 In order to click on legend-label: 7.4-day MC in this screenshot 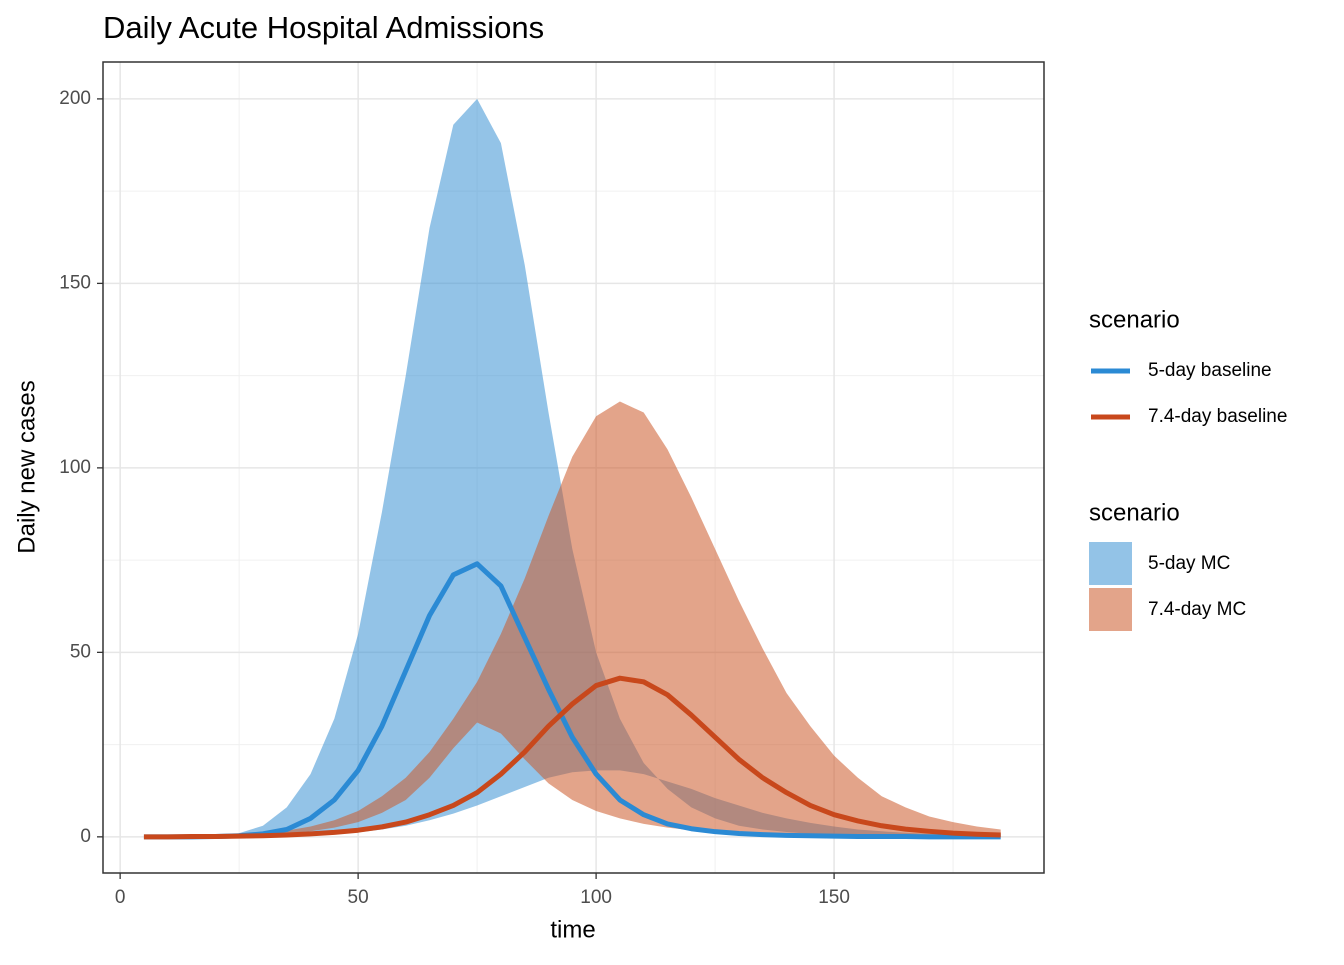, I will do `click(1197, 609)`.